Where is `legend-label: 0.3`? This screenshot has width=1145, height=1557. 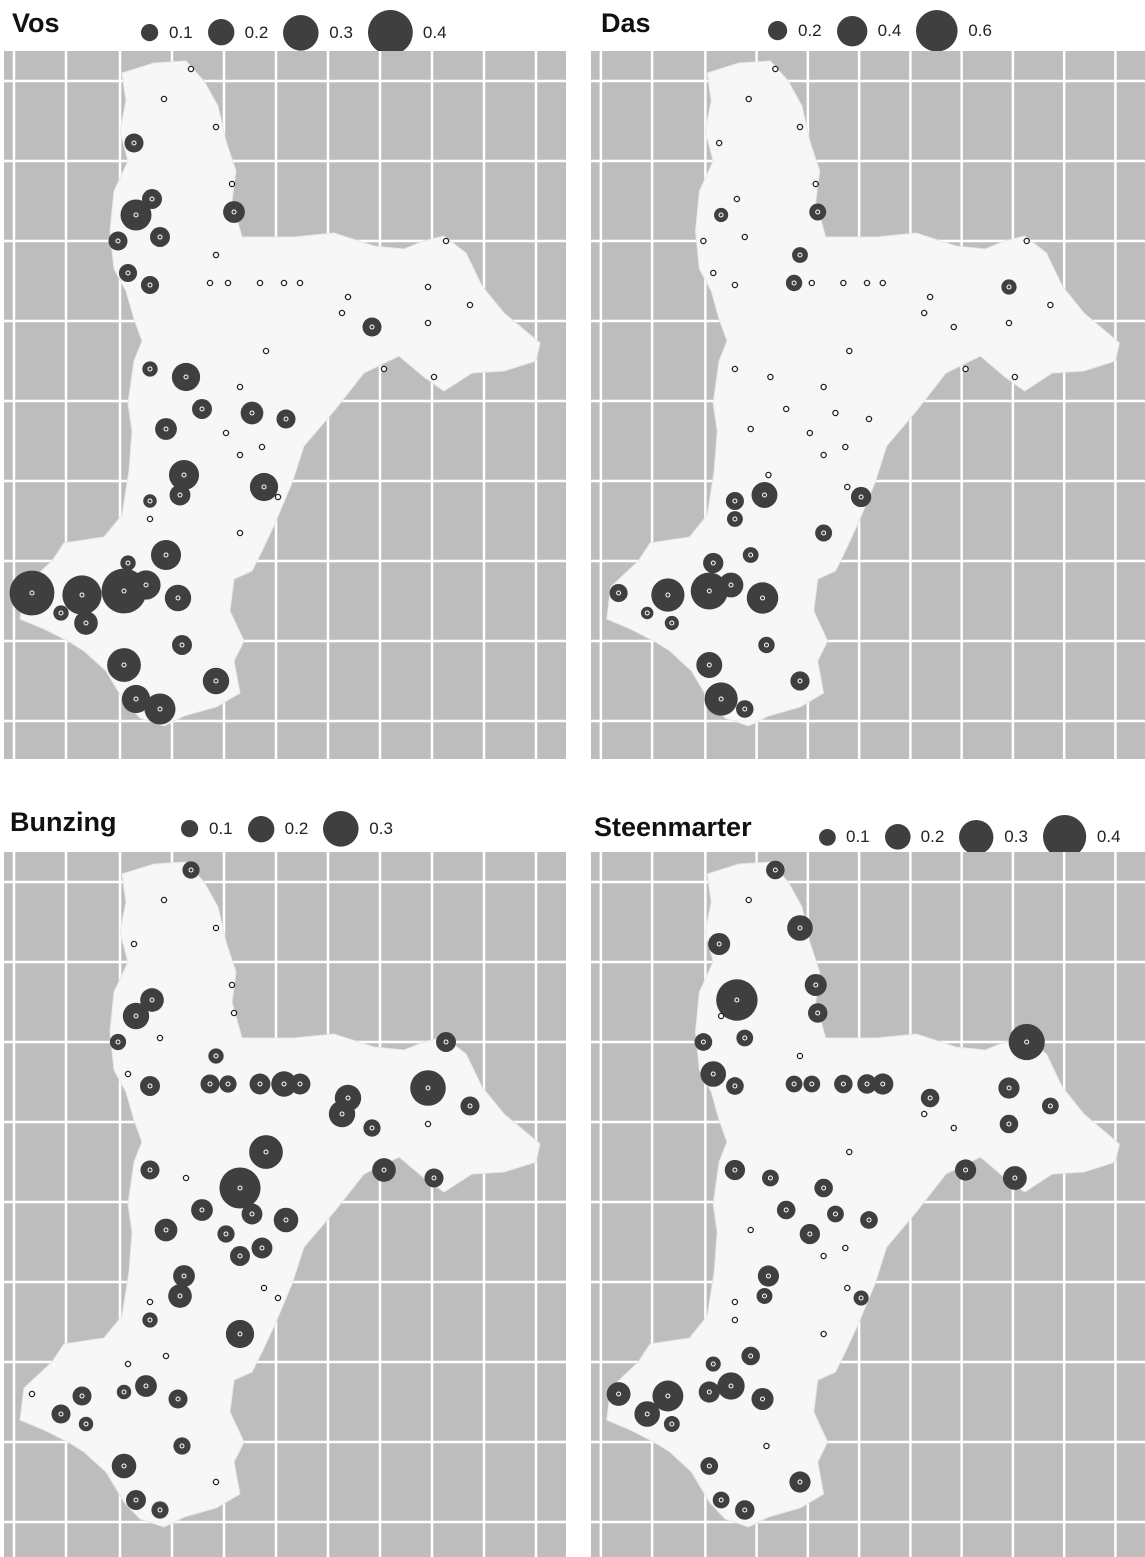 legend-label: 0.3 is located at coordinates (1016, 836).